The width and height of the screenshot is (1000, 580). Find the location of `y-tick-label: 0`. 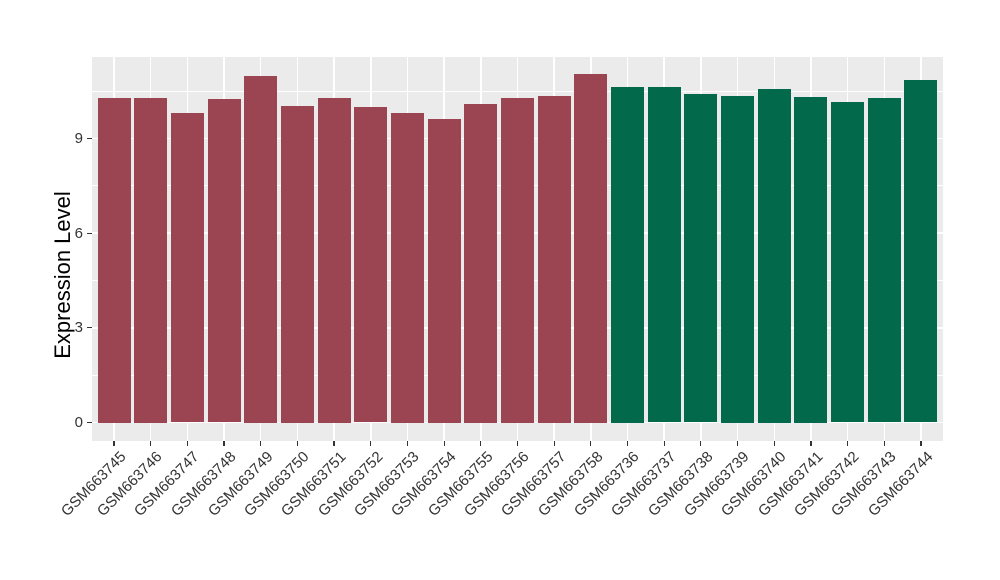

y-tick-label: 0 is located at coordinates (78, 422).